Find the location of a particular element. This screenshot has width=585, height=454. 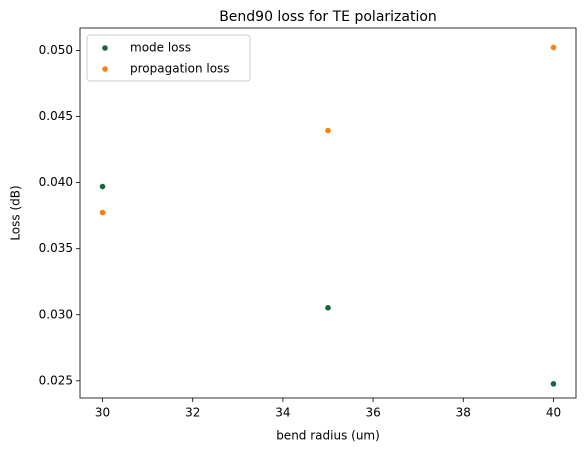

x-tick-label: 36 is located at coordinates (372, 413).